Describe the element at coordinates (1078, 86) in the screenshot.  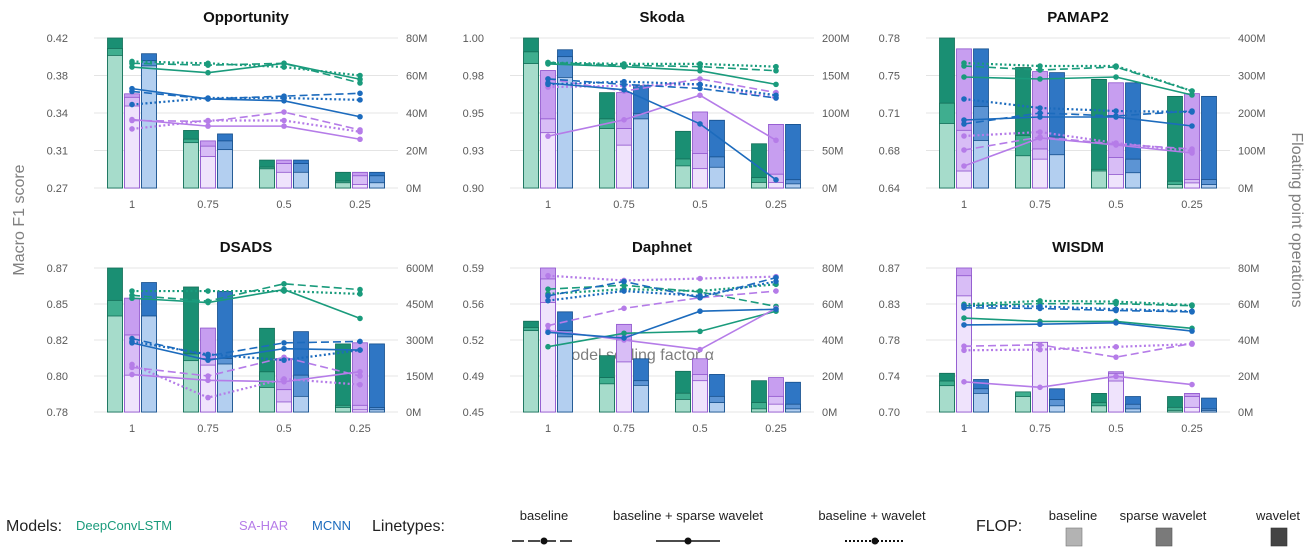
I see `f1-line-deepconvlstm-sparse-wavelet` at that location.